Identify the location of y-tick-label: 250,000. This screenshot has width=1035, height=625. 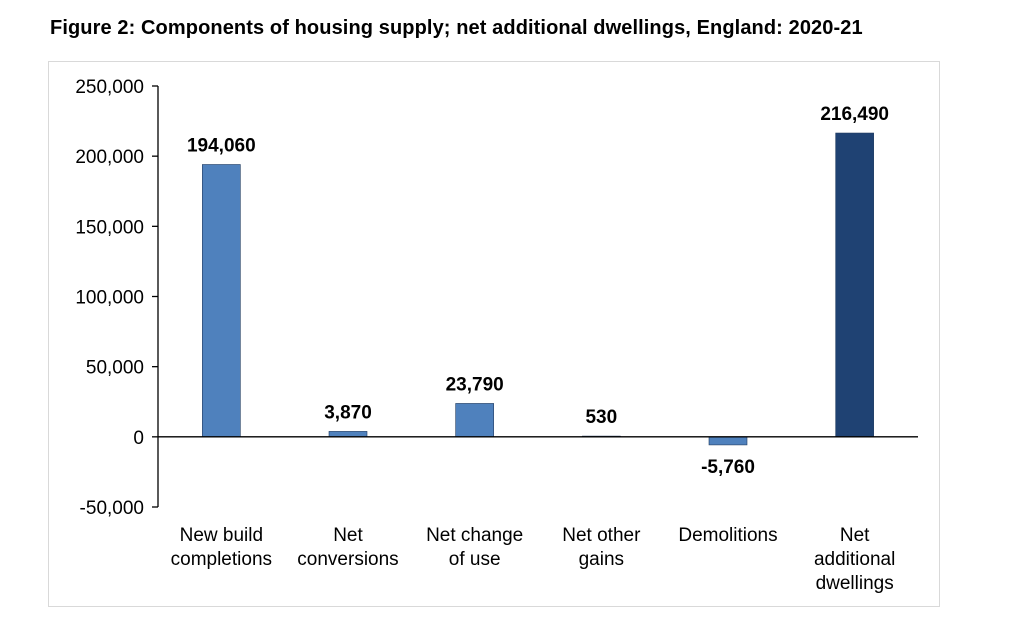
(109, 87).